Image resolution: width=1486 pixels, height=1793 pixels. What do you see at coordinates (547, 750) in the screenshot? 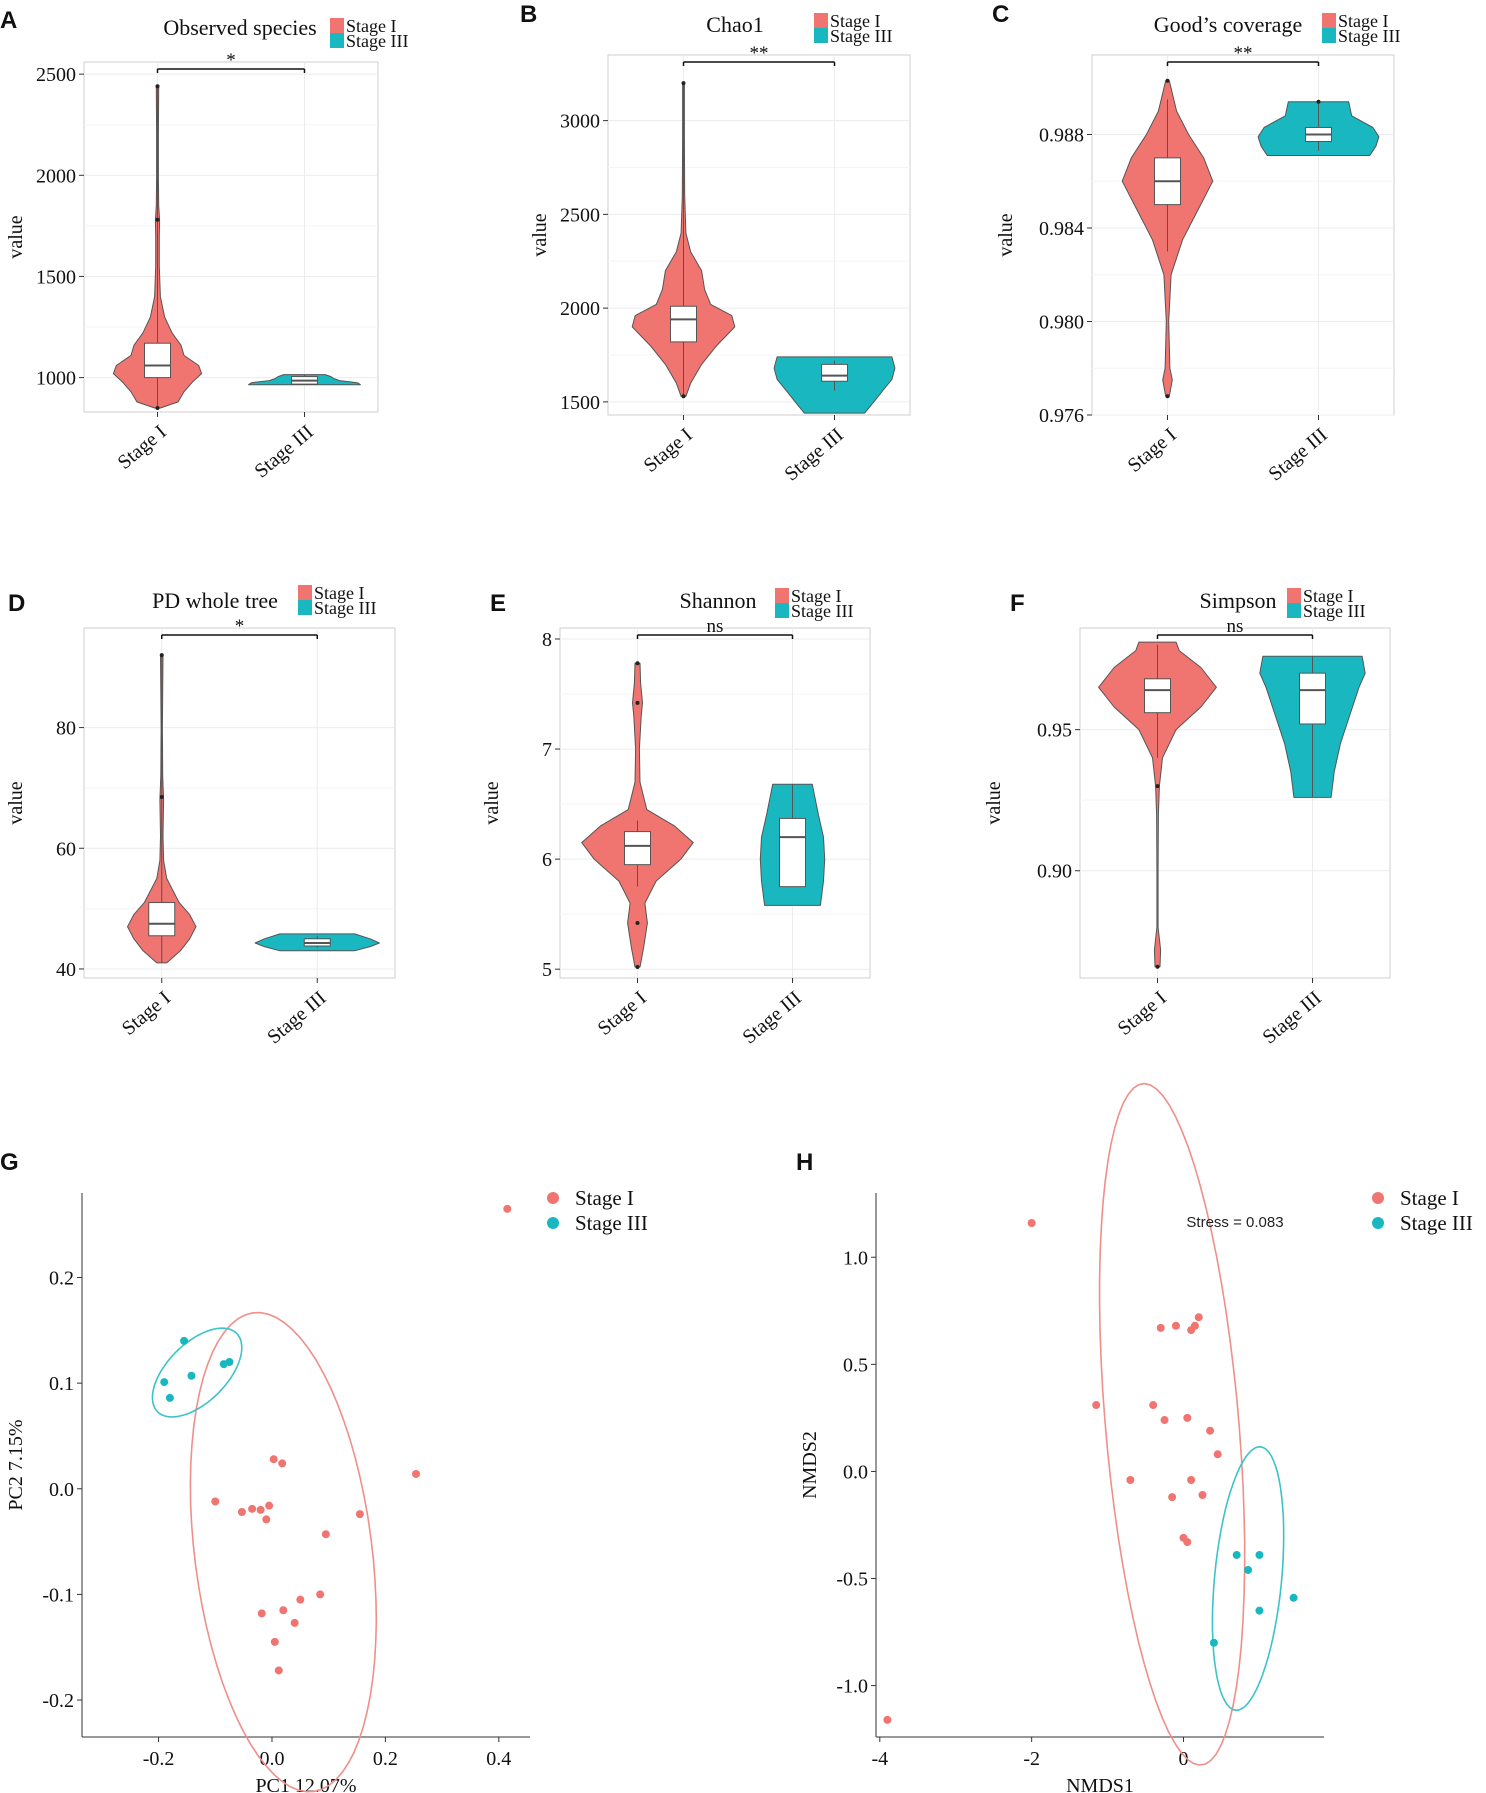
I see `y-tick-label: 7` at bounding box center [547, 750].